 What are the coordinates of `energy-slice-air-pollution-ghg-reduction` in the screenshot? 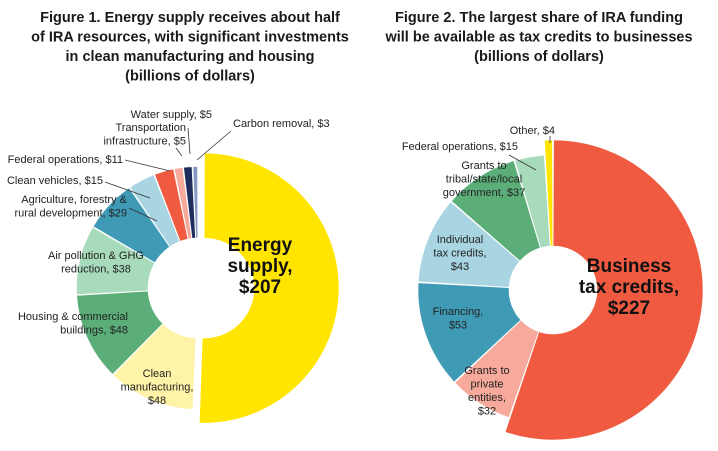 It's located at (116, 260).